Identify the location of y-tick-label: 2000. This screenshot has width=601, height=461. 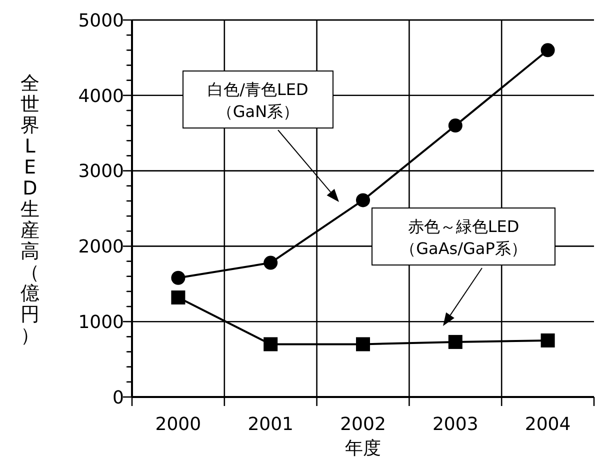
(101, 247).